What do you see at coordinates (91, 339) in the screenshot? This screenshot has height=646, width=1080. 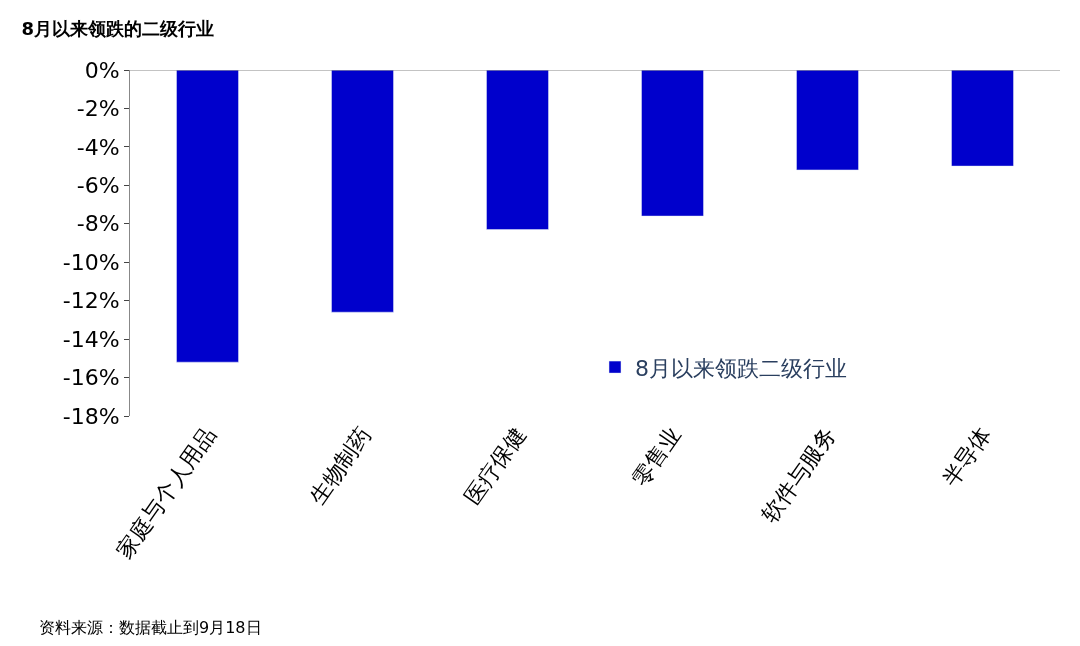 I see `y-tick-label: -14%` at bounding box center [91, 339].